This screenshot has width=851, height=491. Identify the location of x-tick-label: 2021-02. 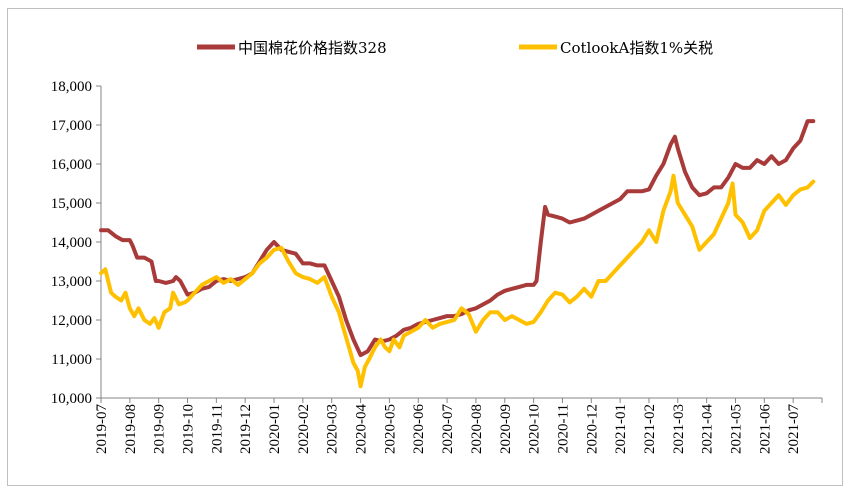
(650, 429).